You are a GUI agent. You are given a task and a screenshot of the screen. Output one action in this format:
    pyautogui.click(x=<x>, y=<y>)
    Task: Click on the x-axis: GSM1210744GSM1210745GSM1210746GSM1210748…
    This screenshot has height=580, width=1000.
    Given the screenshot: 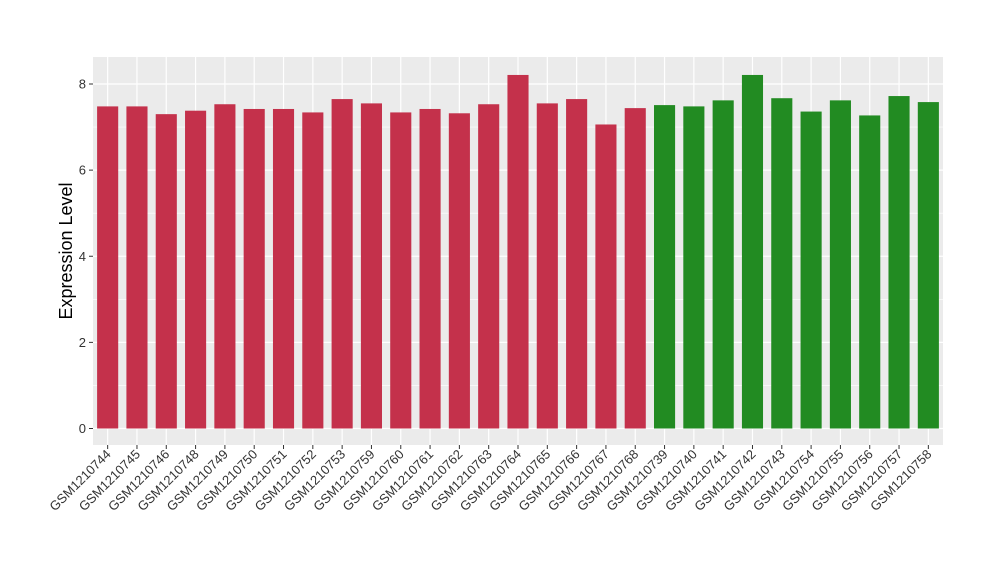 What is the action you would take?
    pyautogui.click(x=490, y=479)
    